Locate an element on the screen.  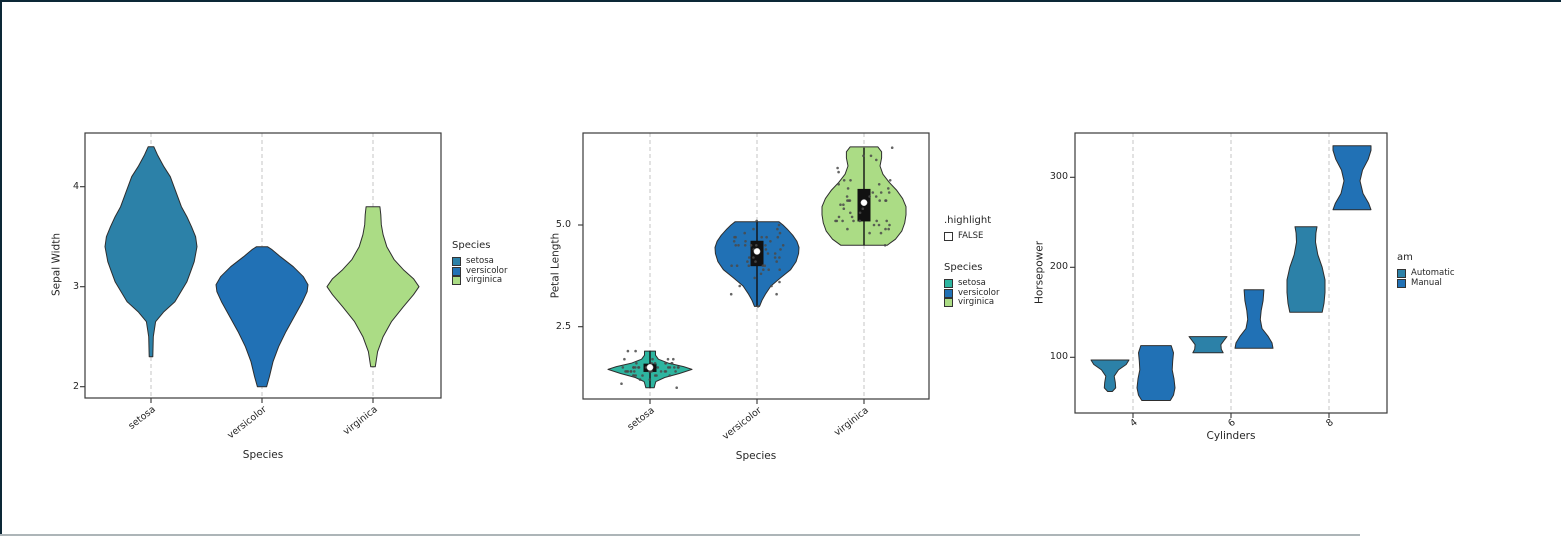
y-tick-label: 5.0 is located at coordinates (563, 224).